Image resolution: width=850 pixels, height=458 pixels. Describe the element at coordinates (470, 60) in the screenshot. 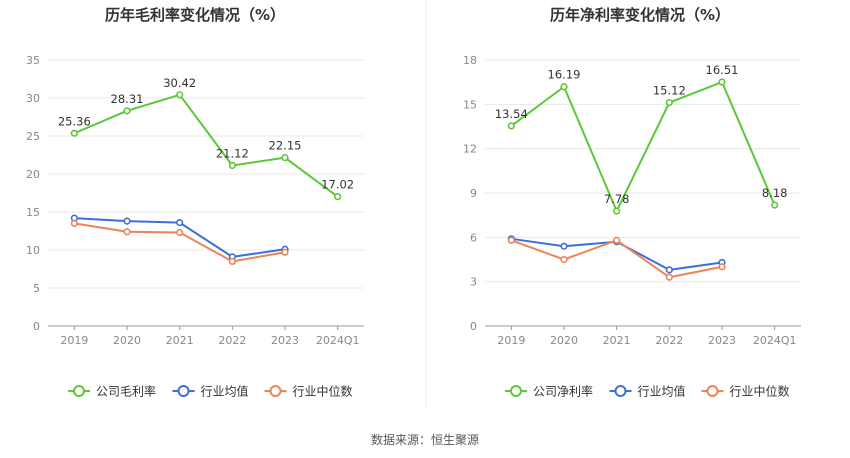

I see `y-tick-label: 18` at that location.